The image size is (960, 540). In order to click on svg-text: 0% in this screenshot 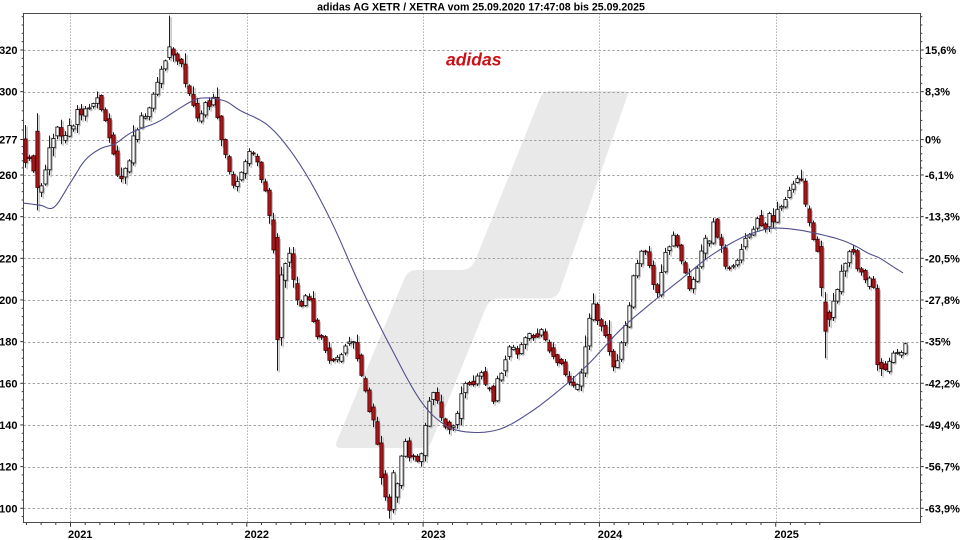, I will do `click(933, 141)`.